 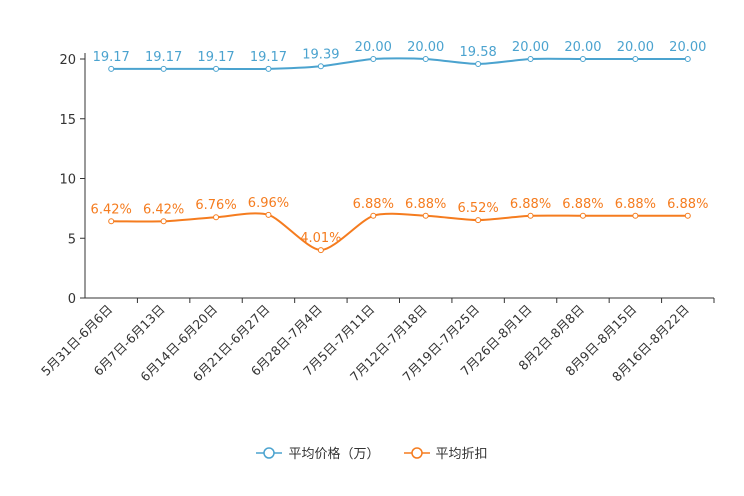 What do you see at coordinates (416, 452) in the screenshot?
I see `legend-discount-marker-icon` at bounding box center [416, 452].